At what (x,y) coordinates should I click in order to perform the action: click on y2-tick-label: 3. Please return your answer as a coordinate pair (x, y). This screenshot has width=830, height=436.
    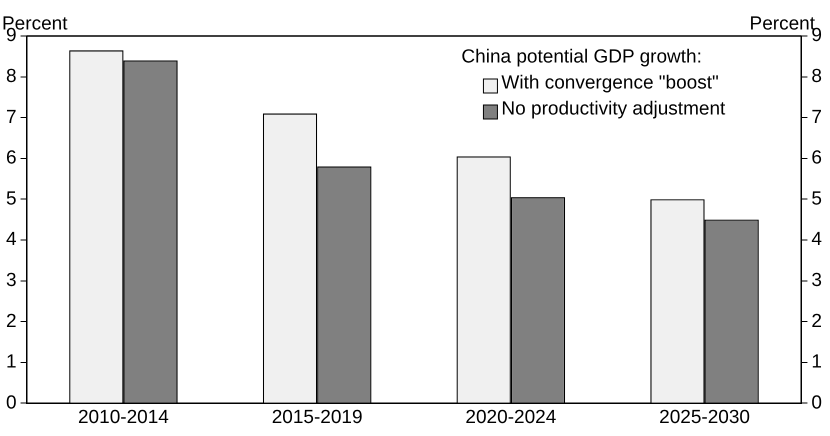
    Looking at the image, I should click on (816, 281).